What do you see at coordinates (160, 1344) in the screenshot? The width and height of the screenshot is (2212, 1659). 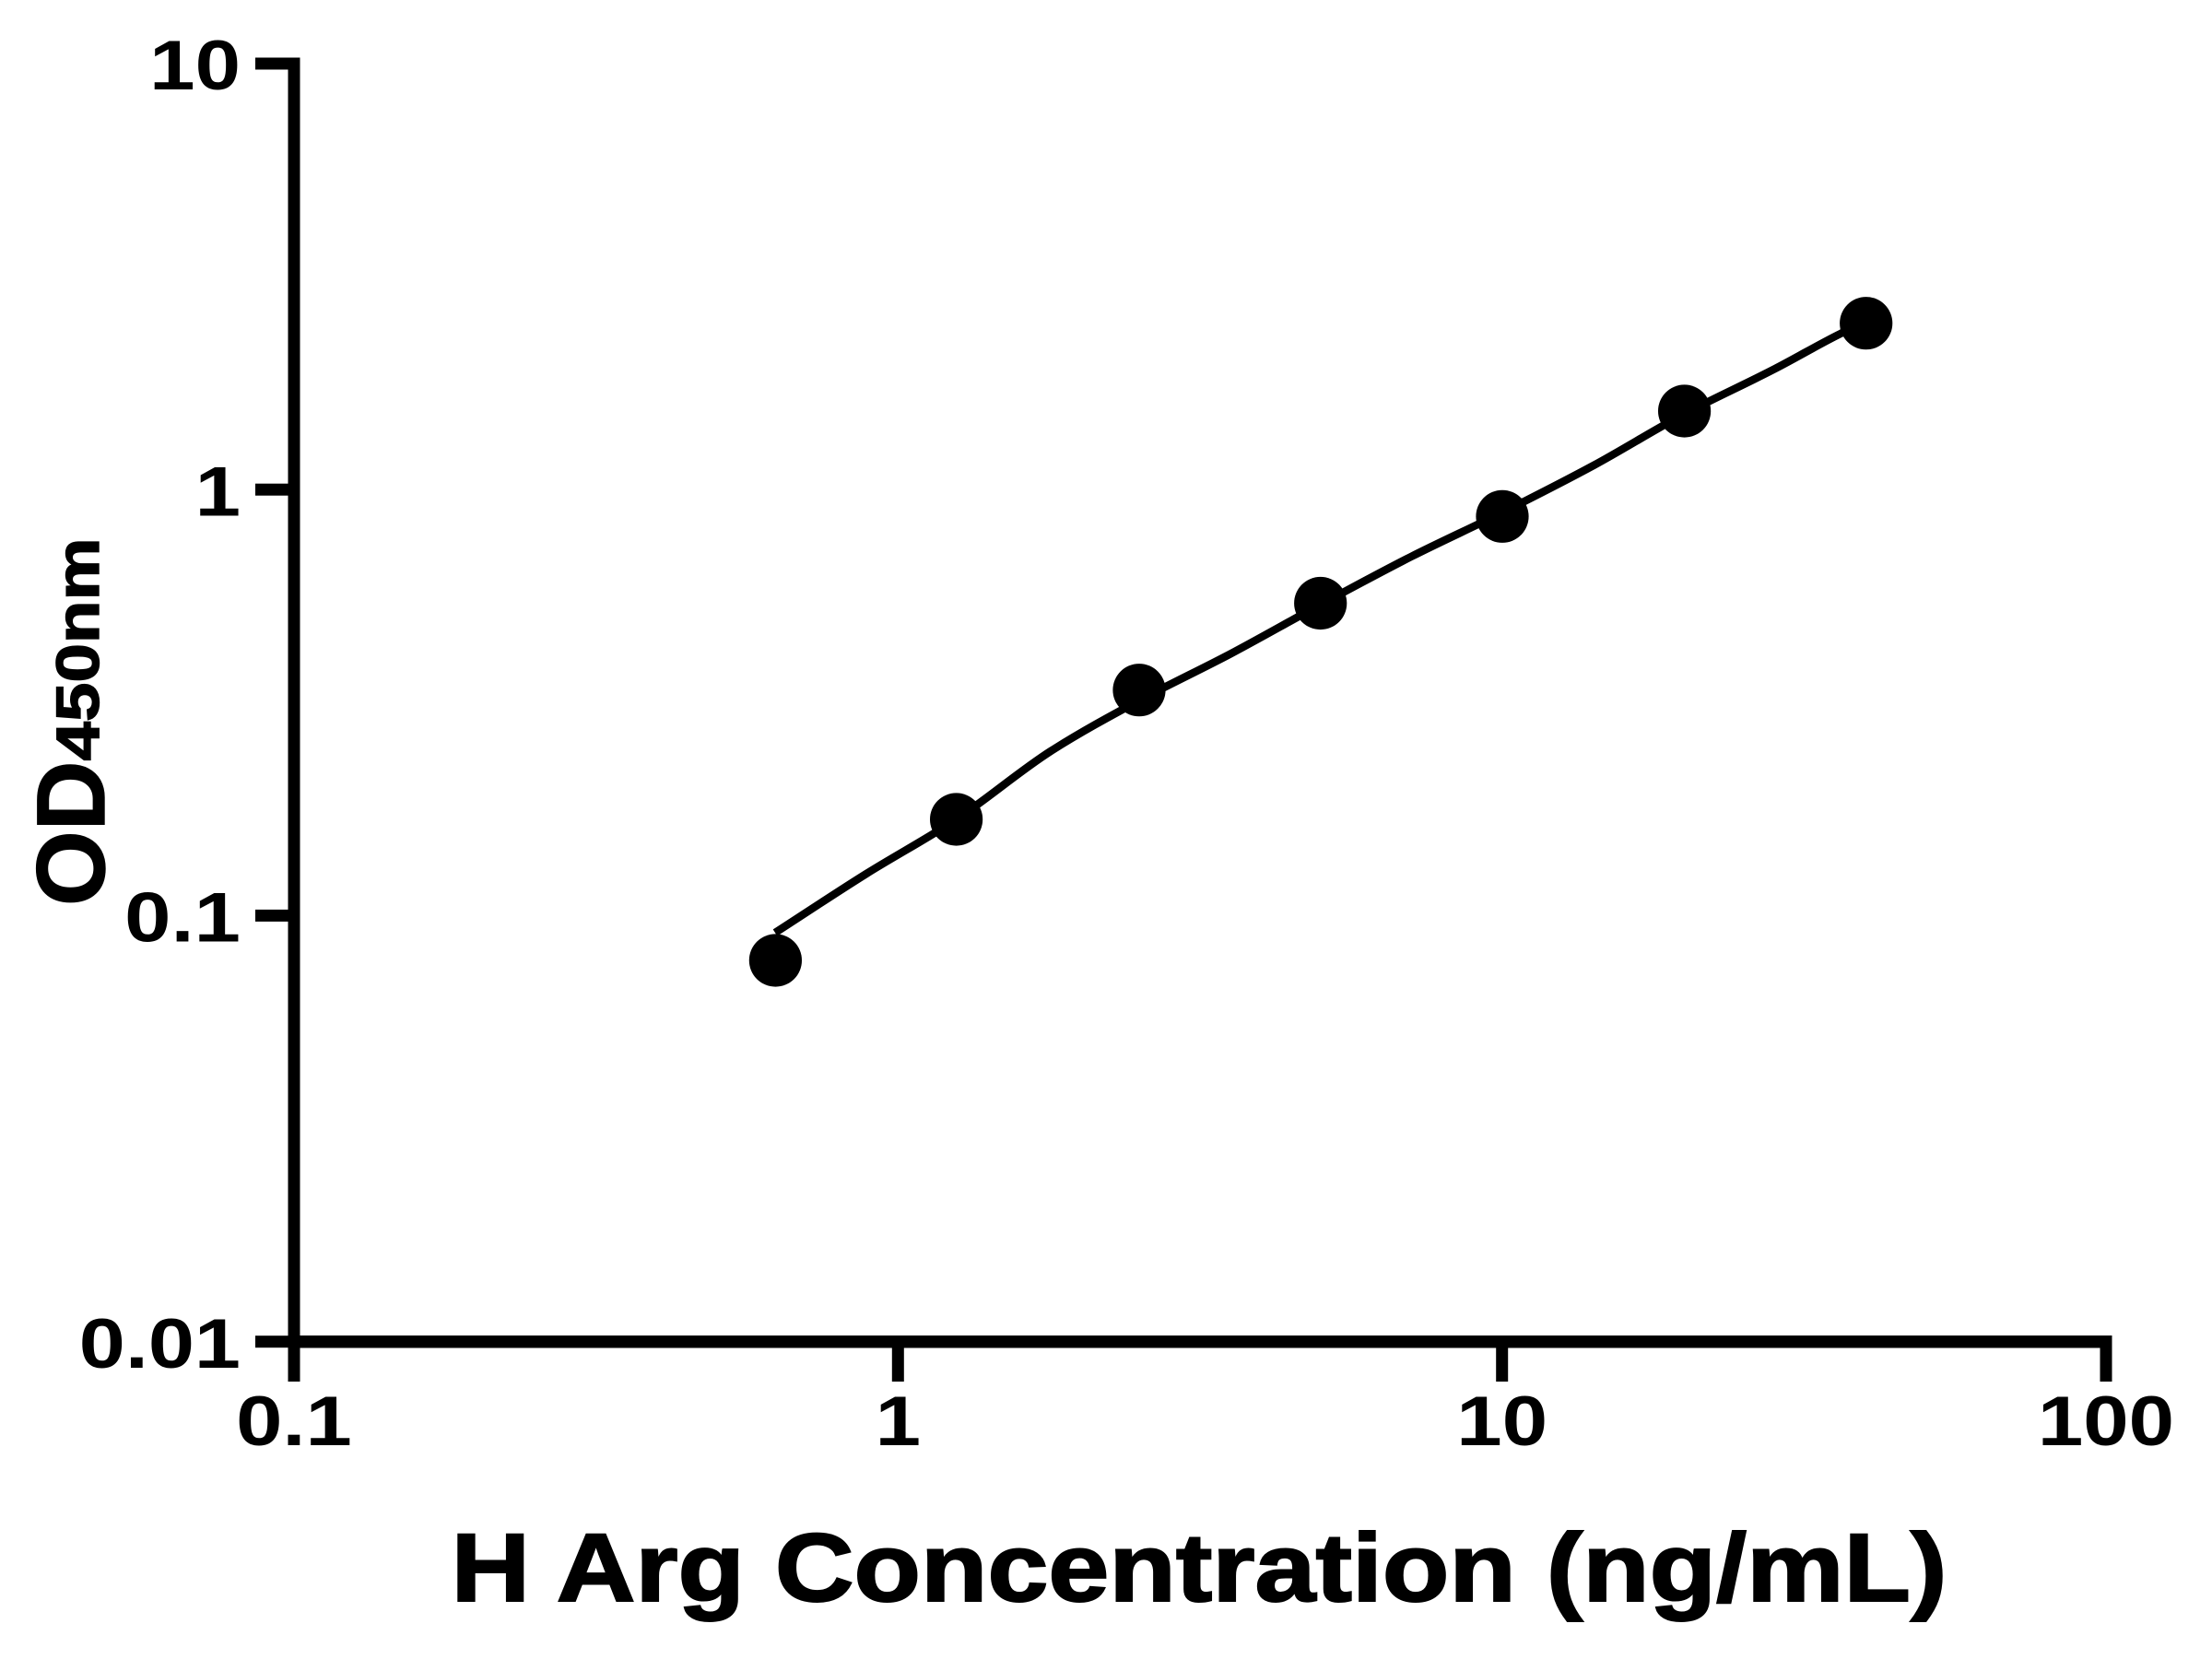 I see `svg-text: 0.01` at bounding box center [160, 1344].